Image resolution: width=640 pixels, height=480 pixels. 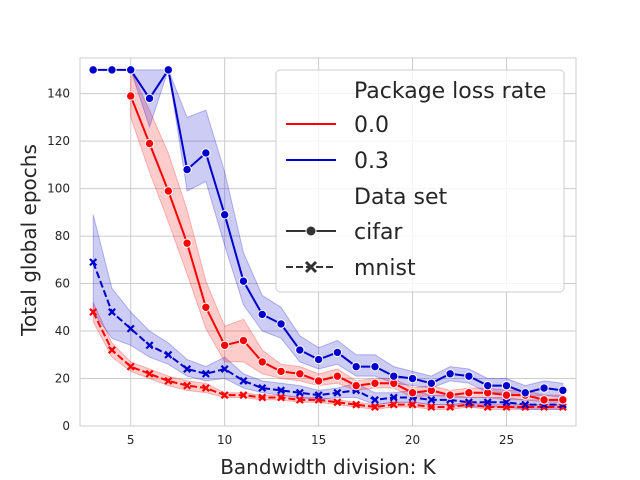 I want to click on legend-label-cifar: cifar, so click(x=378, y=232).